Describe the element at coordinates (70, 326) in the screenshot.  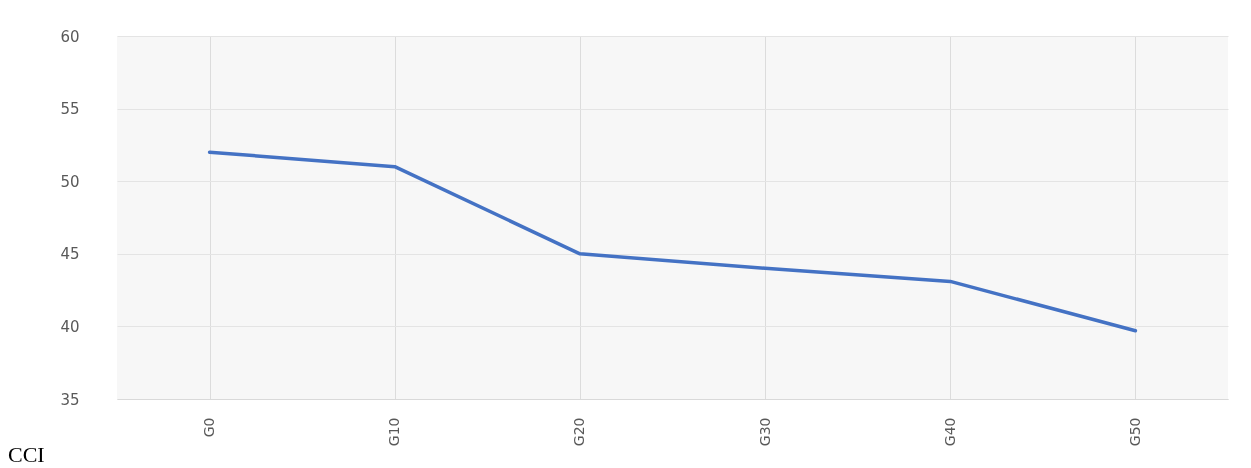
I see `y-tick-label: 40` at that location.